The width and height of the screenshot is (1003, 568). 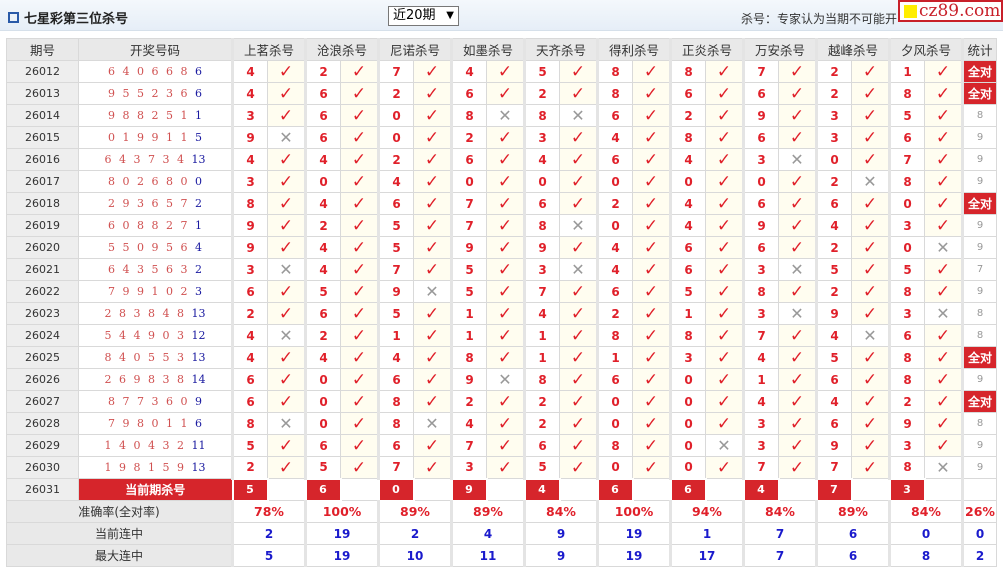 What do you see at coordinates (151, 401) in the screenshot?
I see `draw-digits: 8 7 7 3 6 0` at bounding box center [151, 401].